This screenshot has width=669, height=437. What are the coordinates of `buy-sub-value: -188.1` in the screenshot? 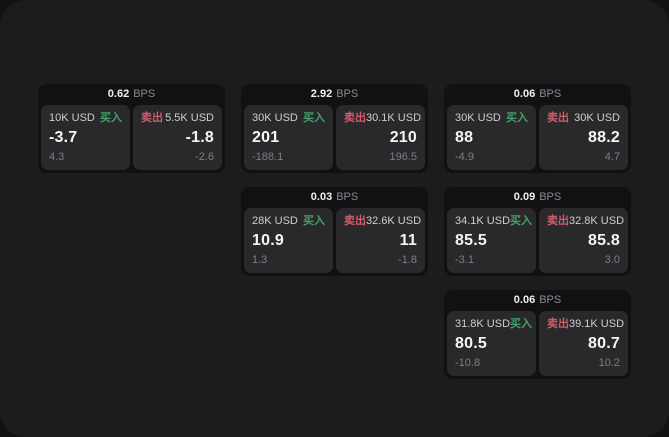 It's located at (268, 157).